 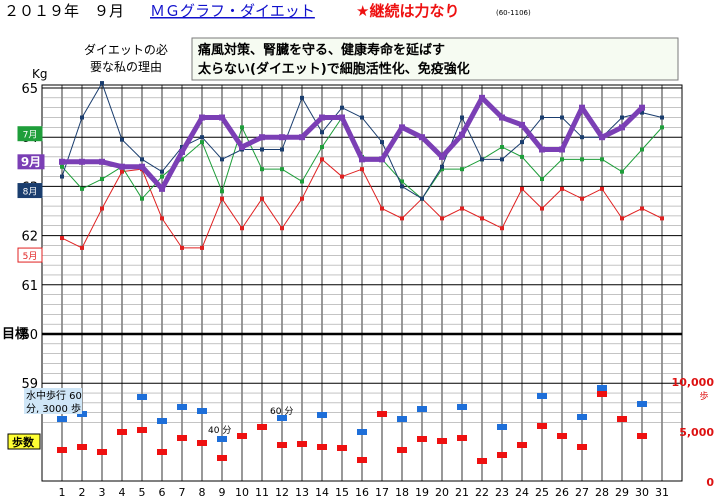 I want to click on annotation-60min: 60 分, so click(x=281, y=411).